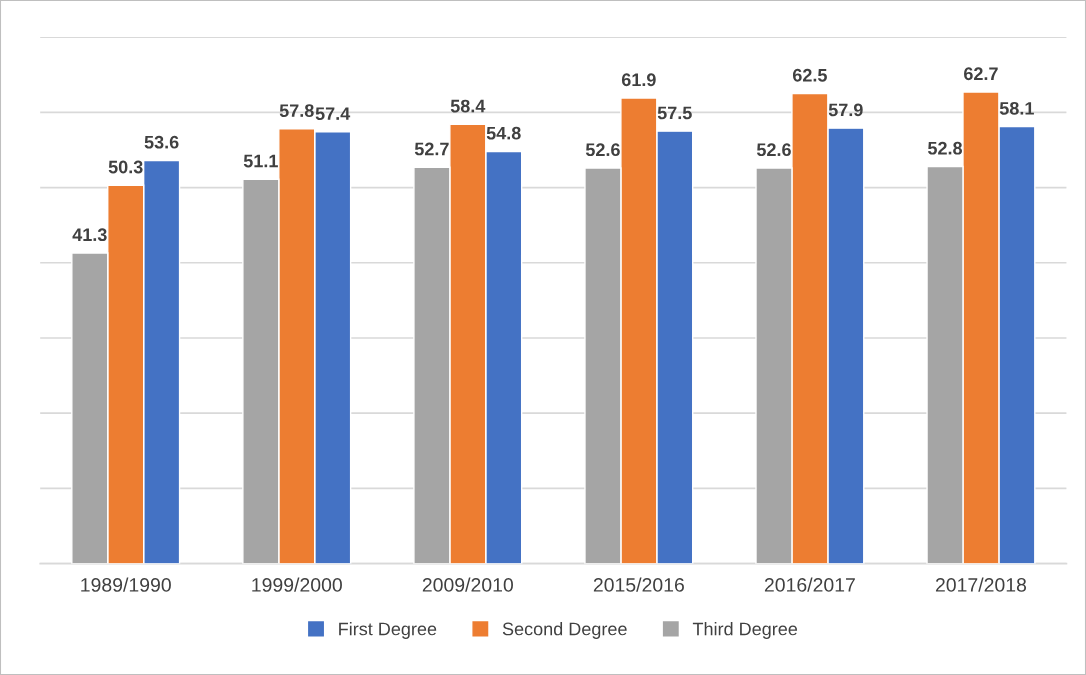 Image resolution: width=1086 pixels, height=675 pixels. Describe the element at coordinates (745, 630) in the screenshot. I see `legend-label: Third Degree` at that location.